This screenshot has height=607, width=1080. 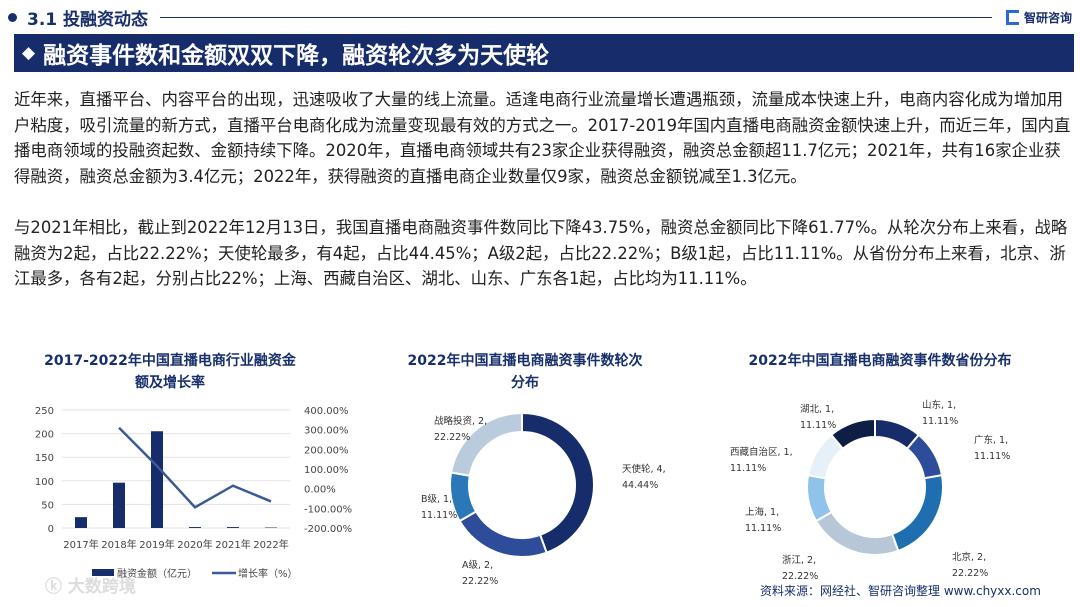 What do you see at coordinates (460, 421) in the screenshot?
I see `slice-label: 战略投资, 2,` at bounding box center [460, 421].